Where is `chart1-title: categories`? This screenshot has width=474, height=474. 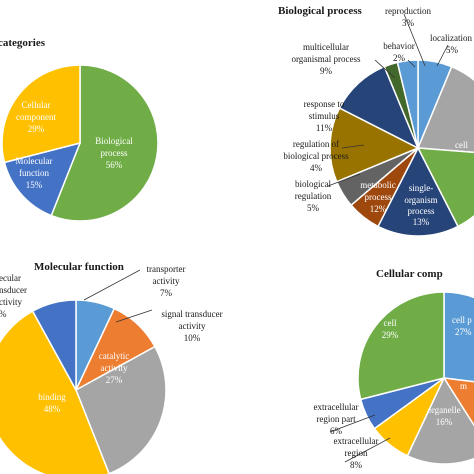
chart1-title: categories is located at coordinates (23, 43).